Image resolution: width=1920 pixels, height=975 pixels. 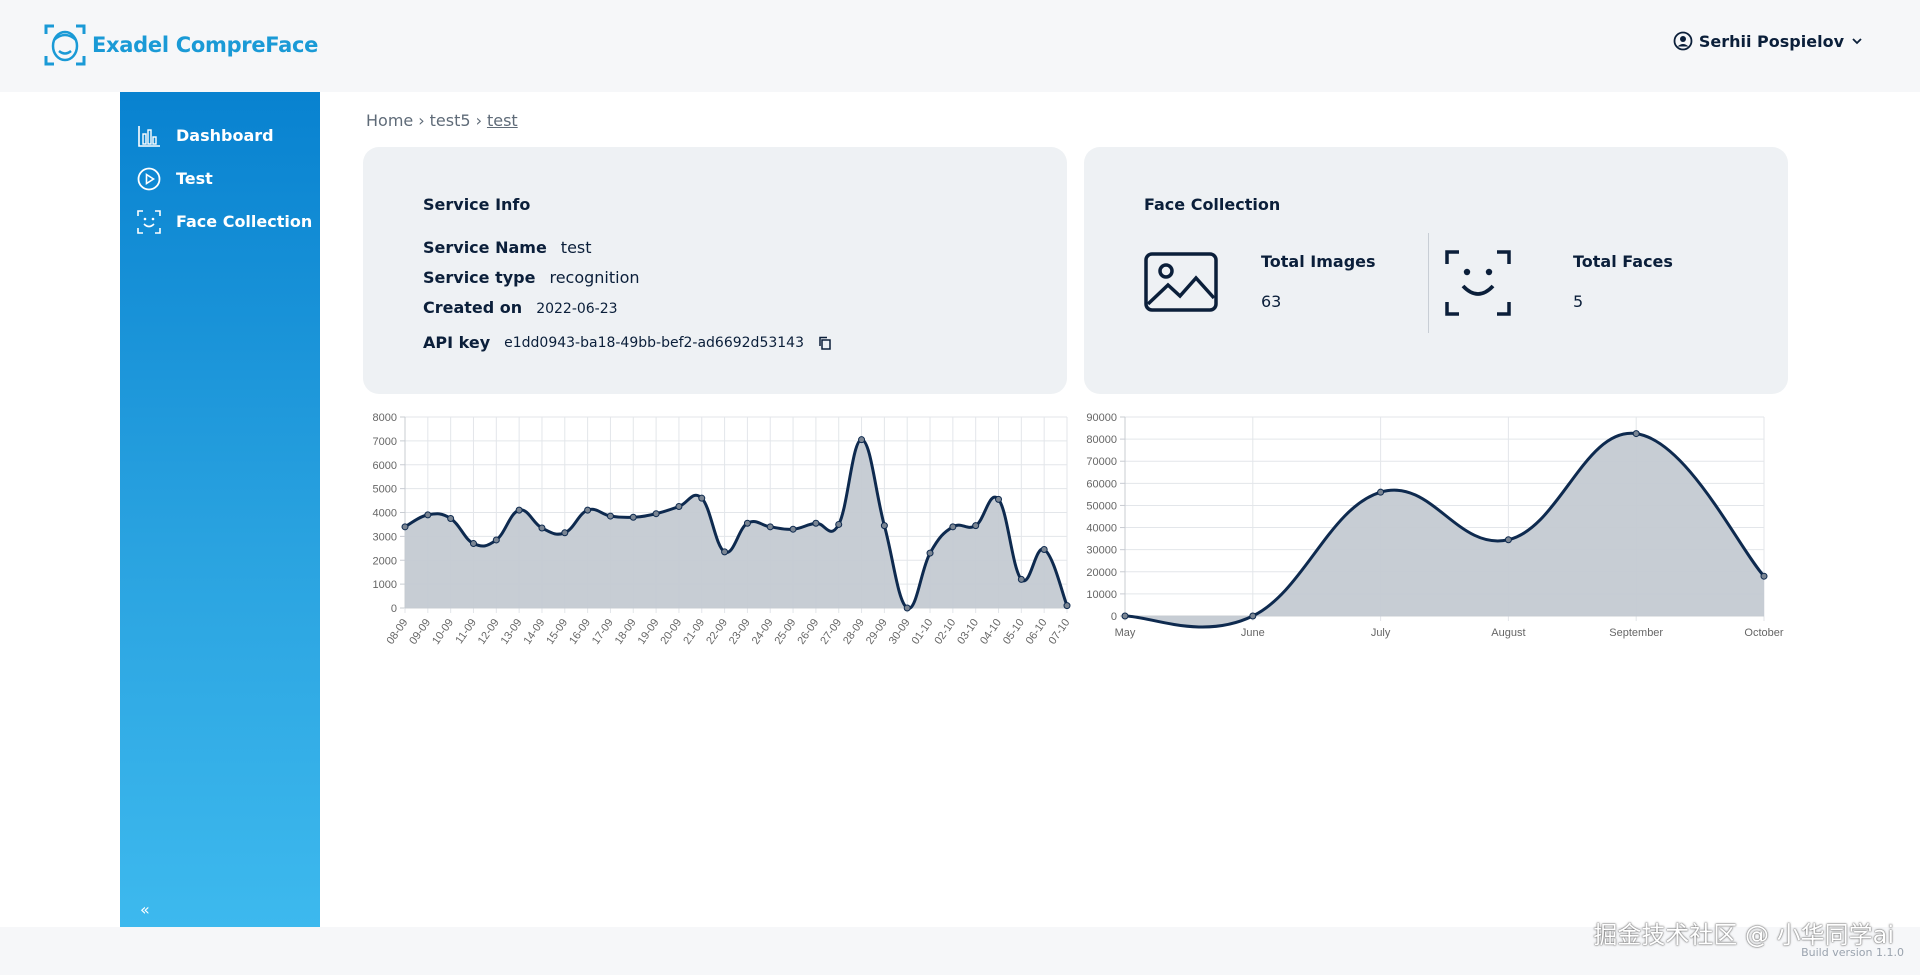 What do you see at coordinates (1114, 617) in the screenshot?
I see `y-tick-label: 0` at bounding box center [1114, 617].